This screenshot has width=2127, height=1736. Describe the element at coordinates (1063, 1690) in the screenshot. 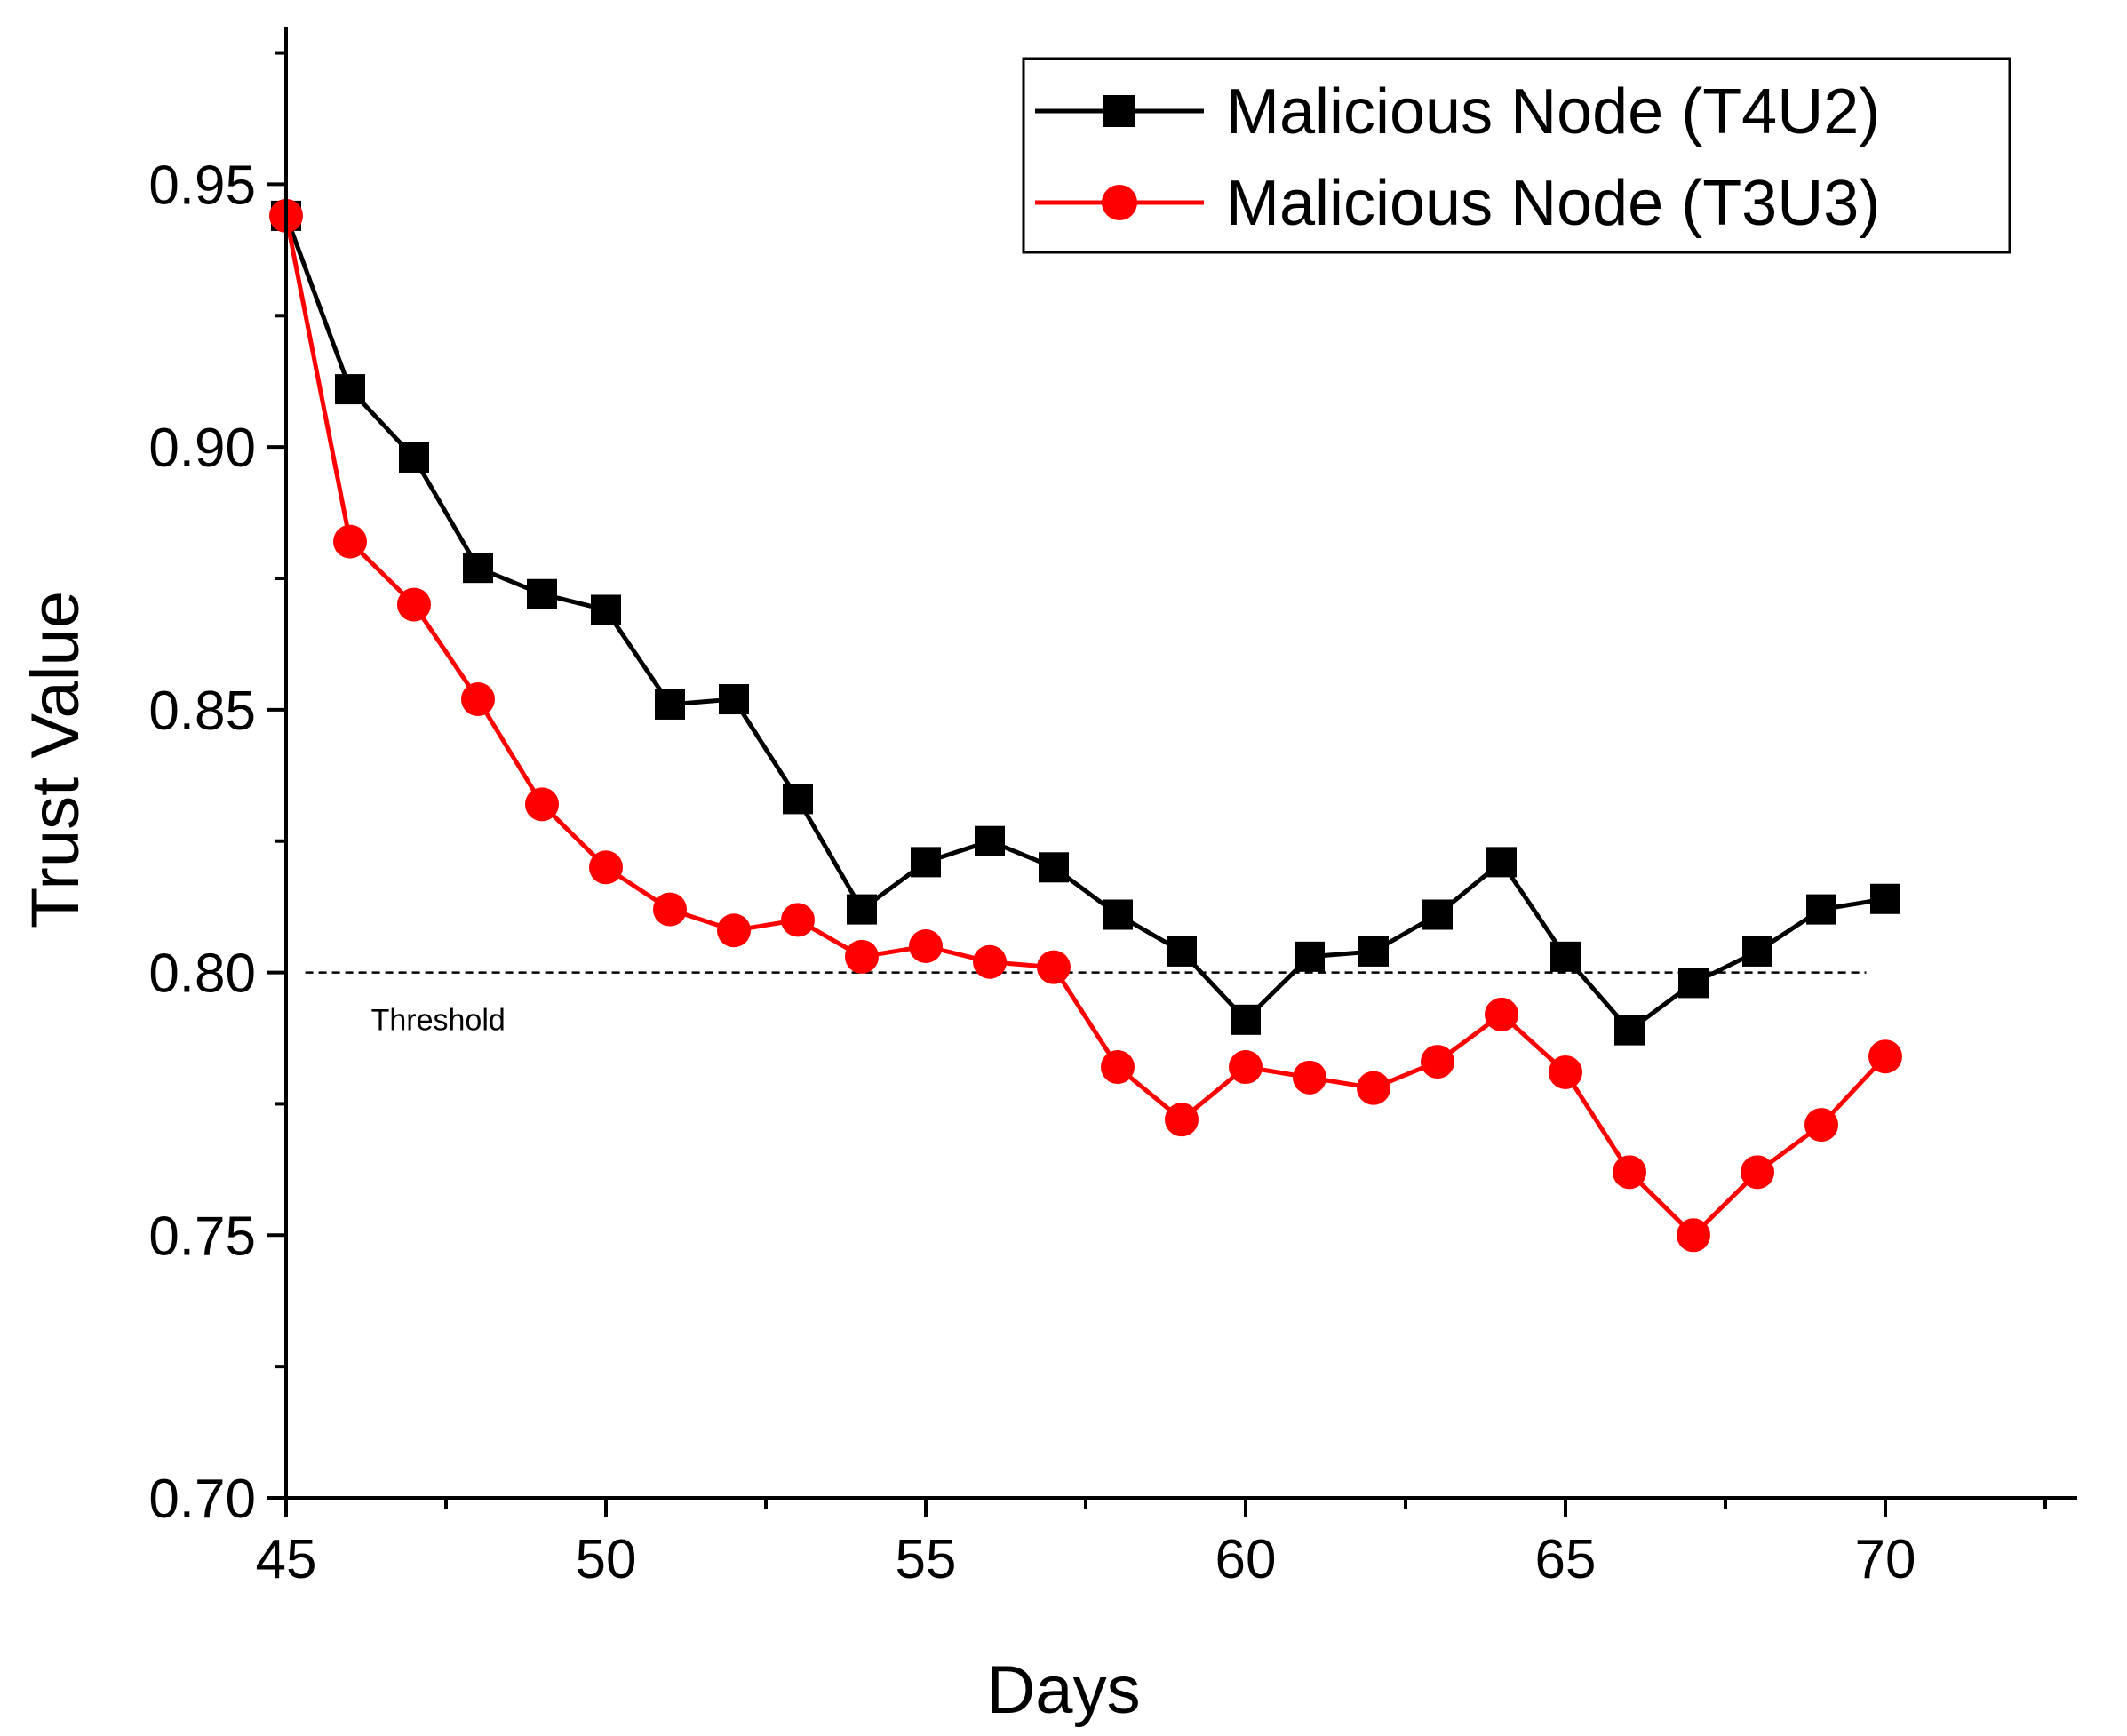

I see `x-axis-title: Days` at that location.